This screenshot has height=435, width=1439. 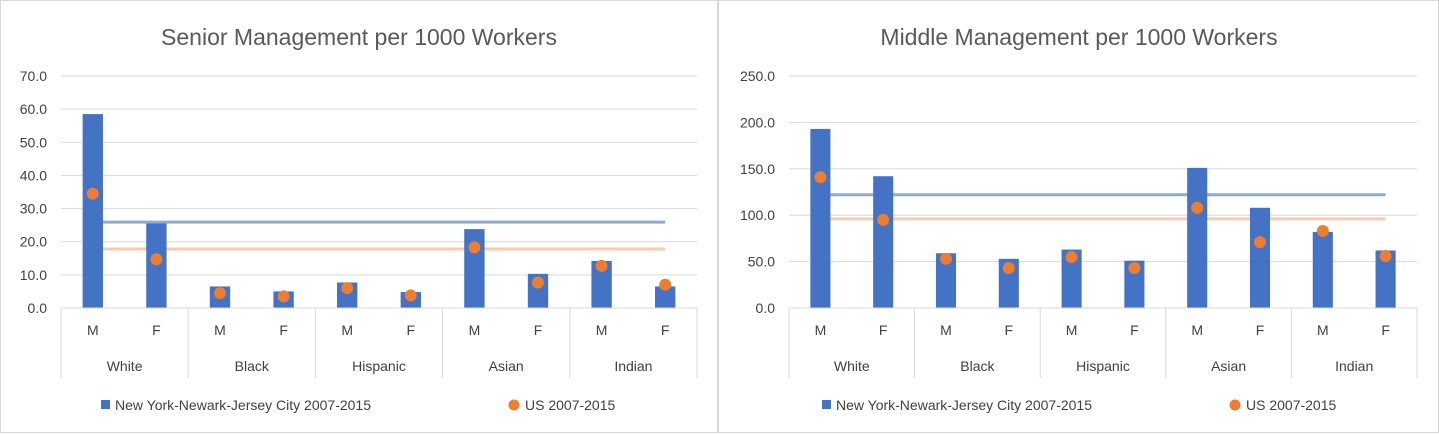 What do you see at coordinates (33, 275) in the screenshot?
I see `y-tick-label: 10.0` at bounding box center [33, 275].